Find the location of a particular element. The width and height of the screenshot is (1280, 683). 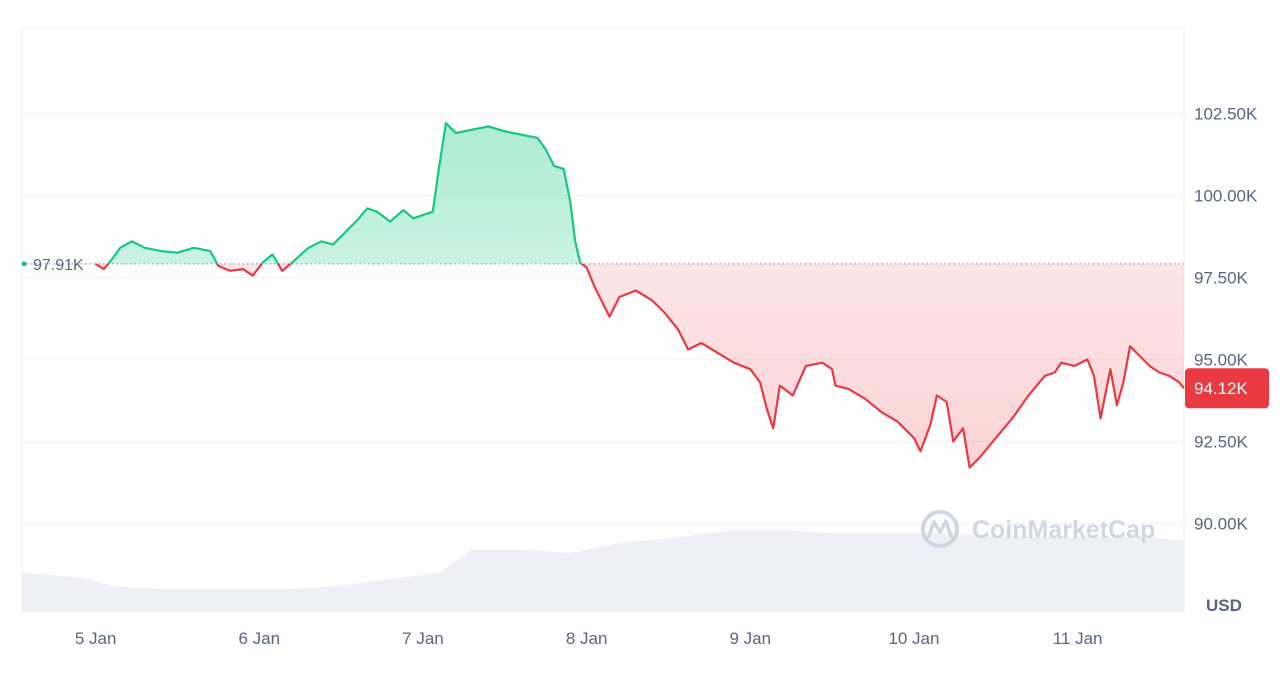

x-tick-label: 10 Jan is located at coordinates (913, 638).